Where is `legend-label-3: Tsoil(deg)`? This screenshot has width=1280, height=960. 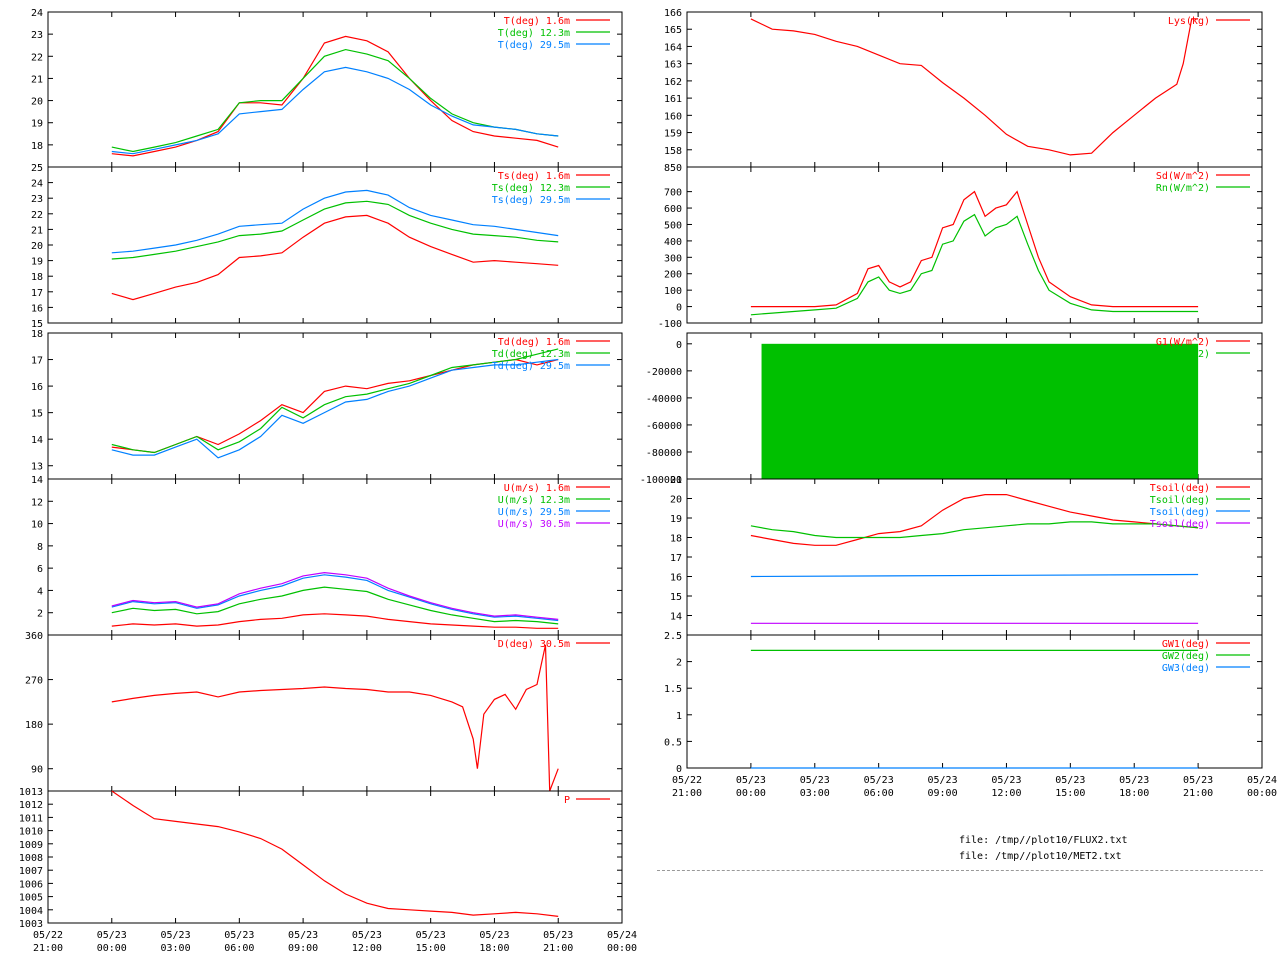 legend-label-3: Tsoil(deg) is located at coordinates (1180, 524).